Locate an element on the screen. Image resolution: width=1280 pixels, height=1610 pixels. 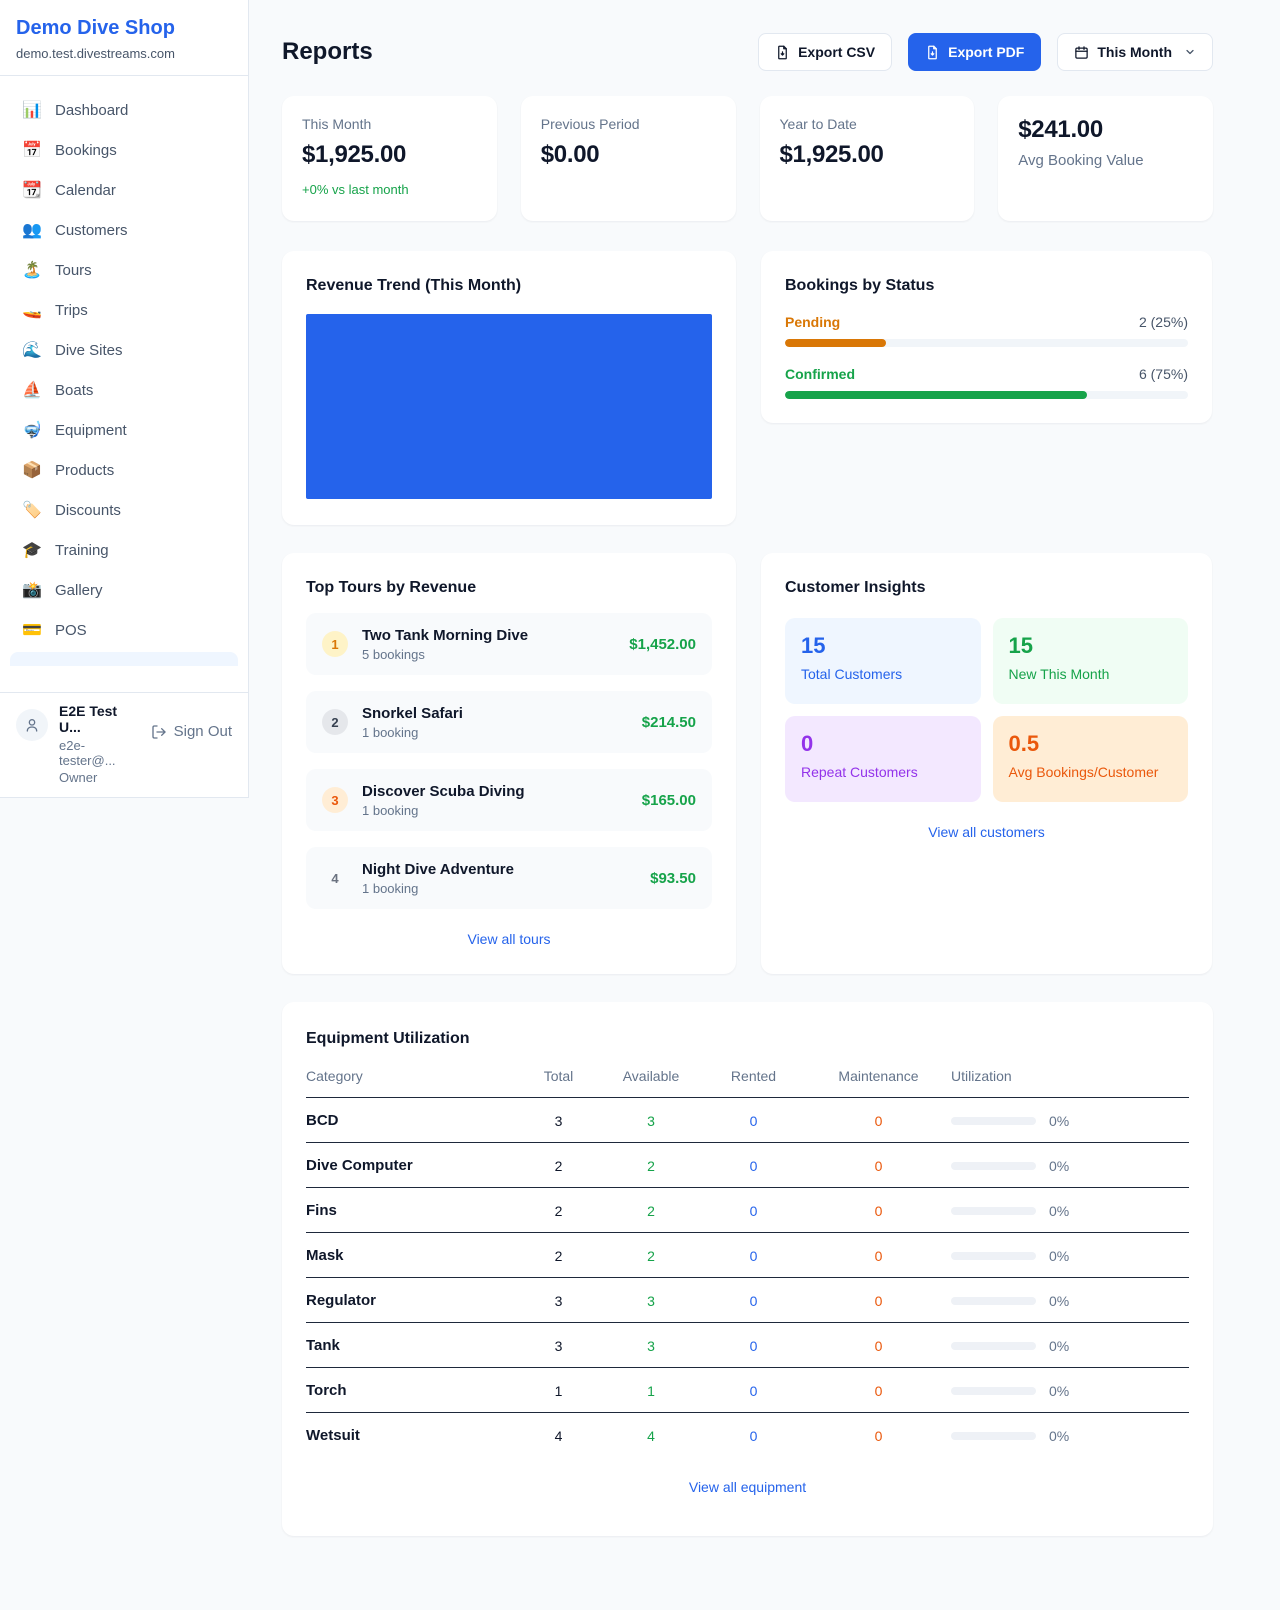
sidebar-item-dive-sites: 🌊 Dive Sites is located at coordinates (124, 350).